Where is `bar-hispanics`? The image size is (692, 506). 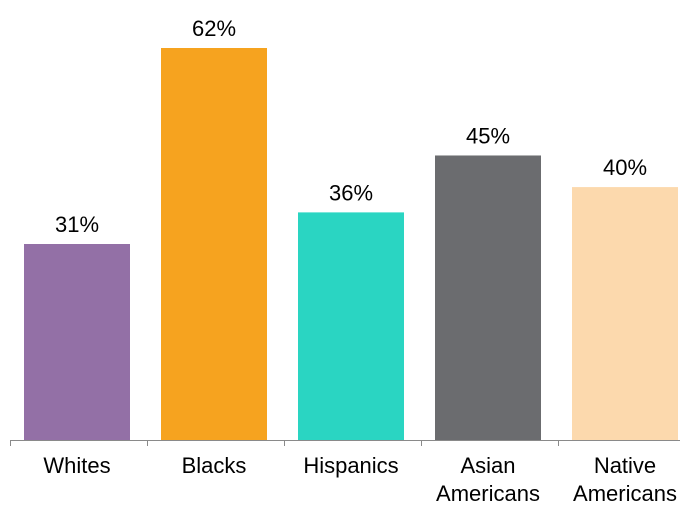
bar-hispanics is located at coordinates (351, 326).